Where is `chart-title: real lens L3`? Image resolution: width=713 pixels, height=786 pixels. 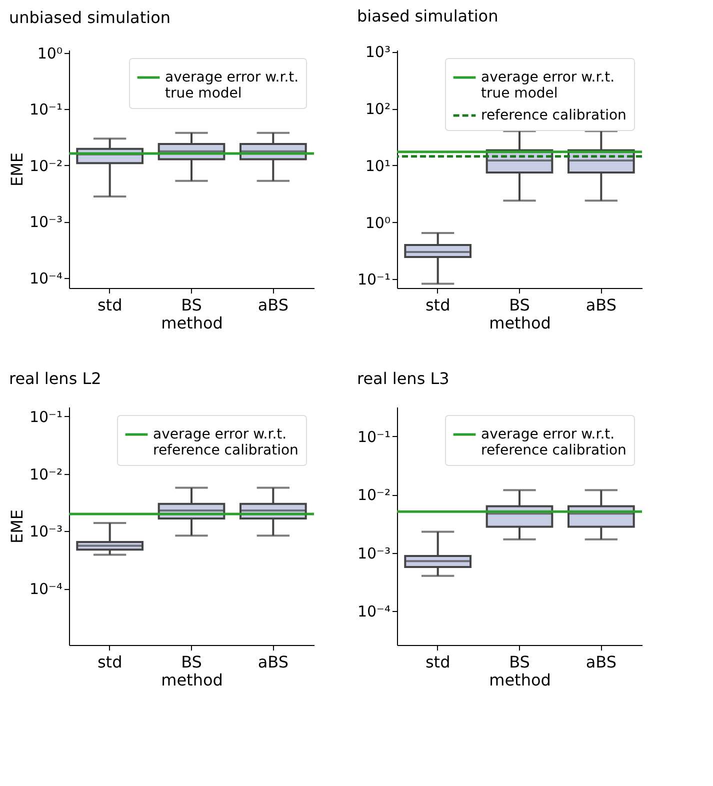 chart-title: real lens L3 is located at coordinates (403, 378).